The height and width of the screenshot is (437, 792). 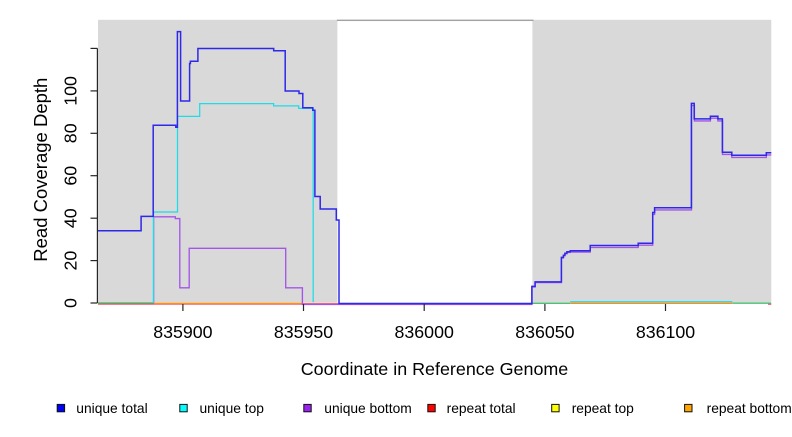 I want to click on svg-text: Read Coverage Depth, so click(x=40, y=170).